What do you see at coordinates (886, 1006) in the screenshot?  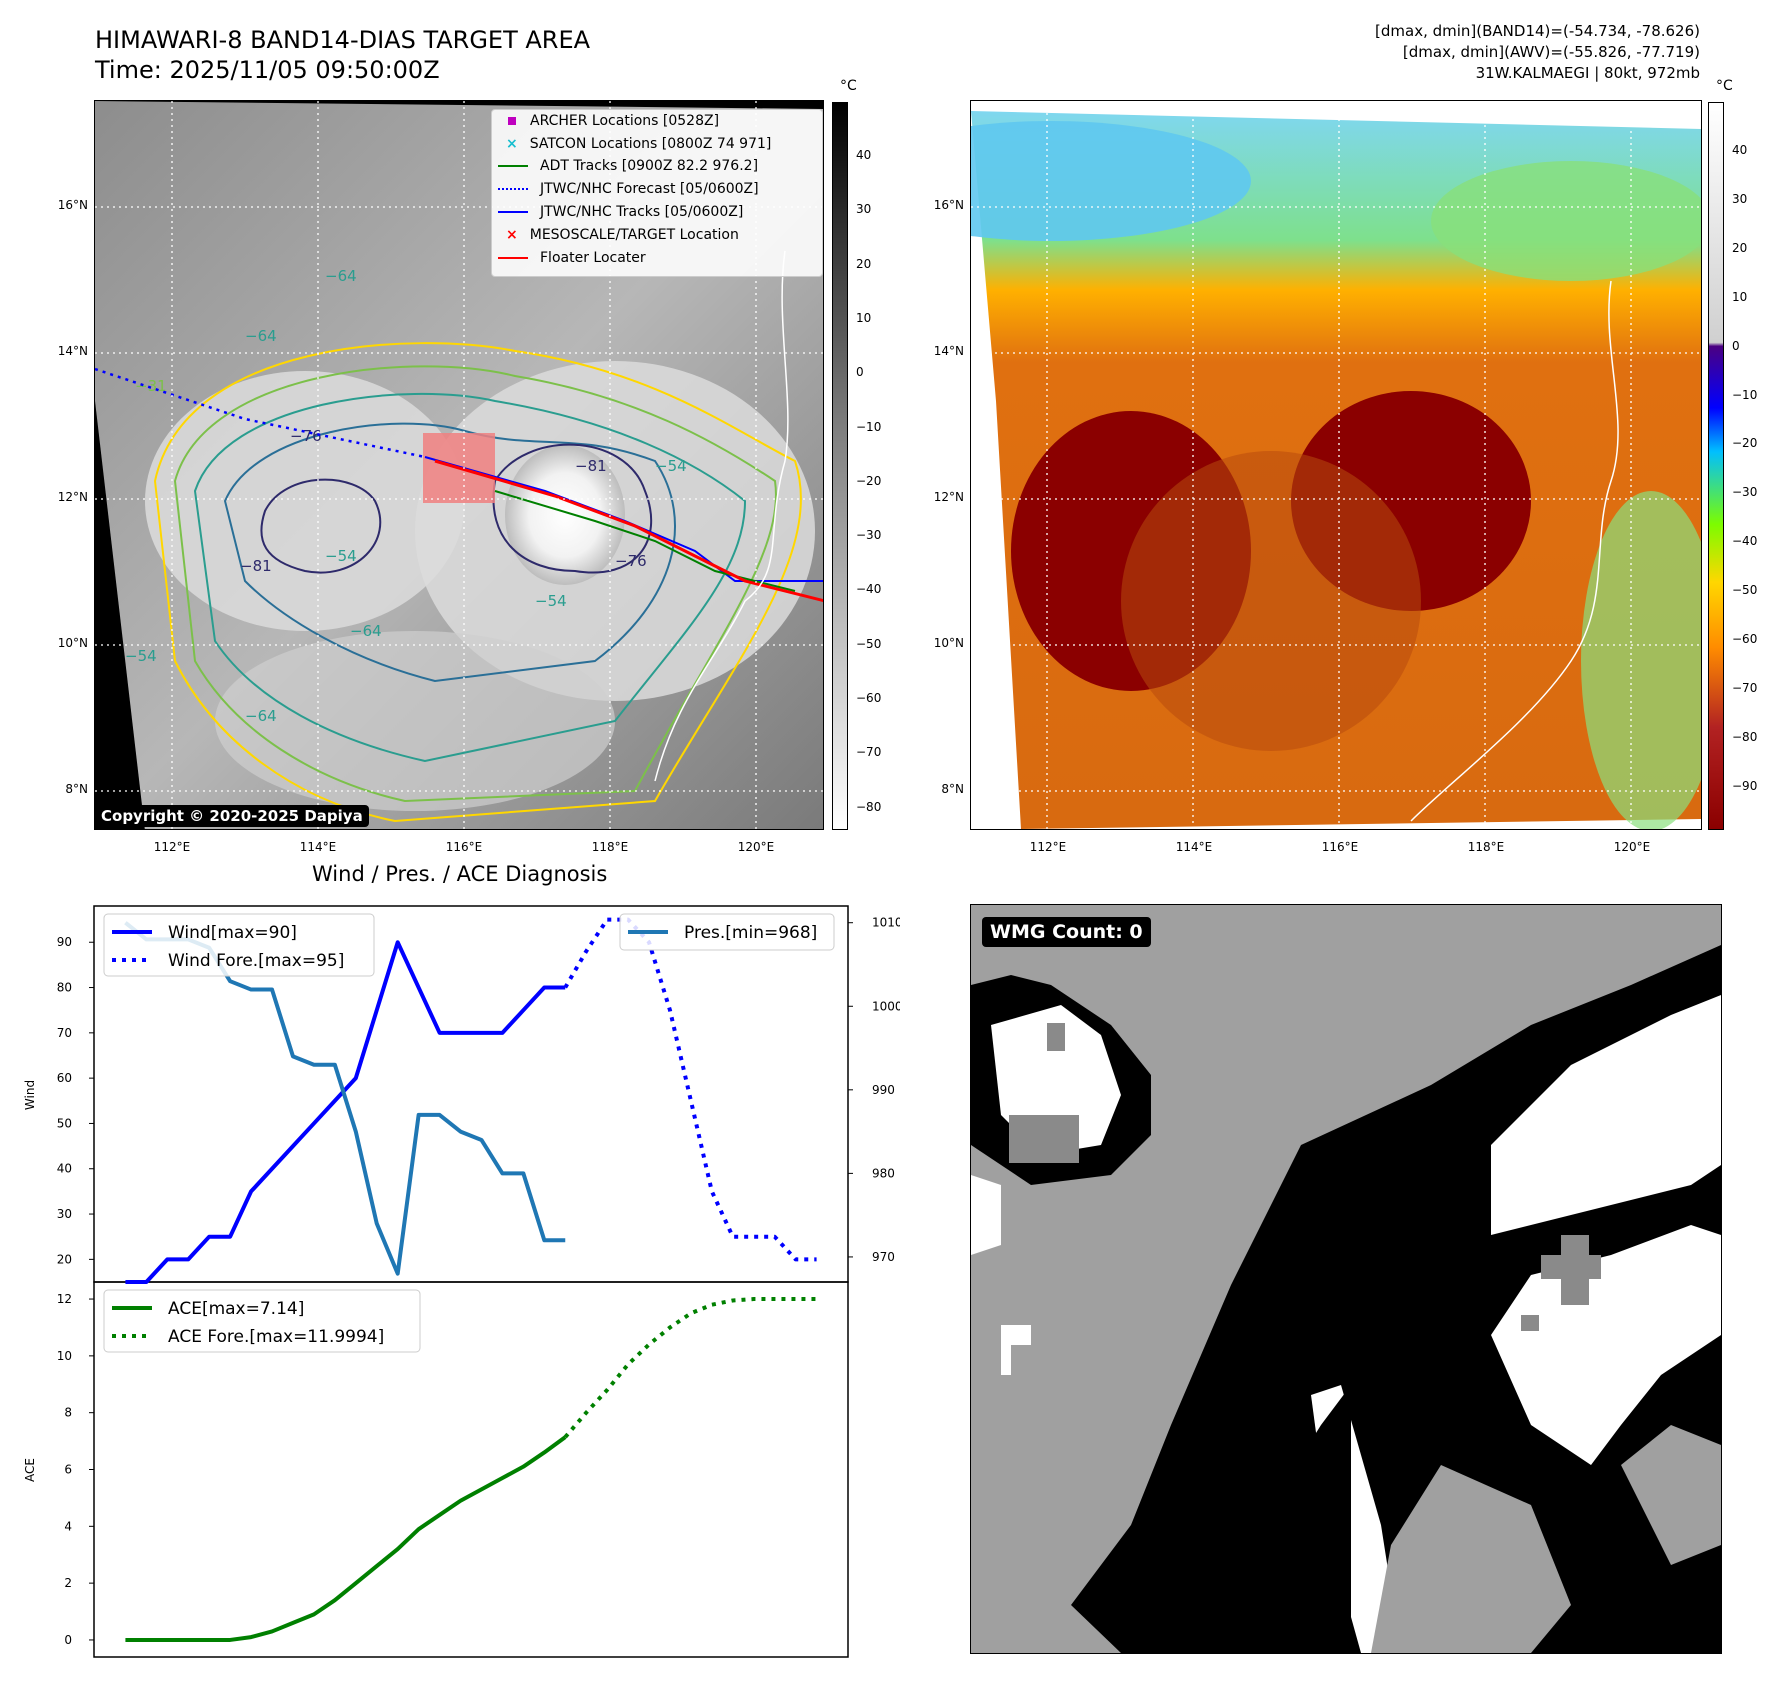 I see `pressure-tick-label: 1000` at bounding box center [886, 1006].